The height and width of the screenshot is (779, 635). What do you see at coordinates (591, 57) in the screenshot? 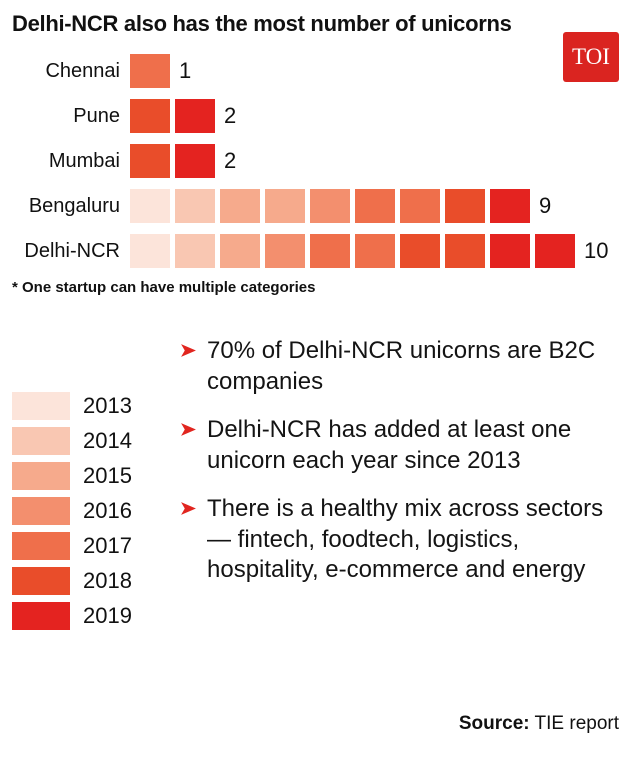
I see `toi-logo: TOI` at bounding box center [591, 57].